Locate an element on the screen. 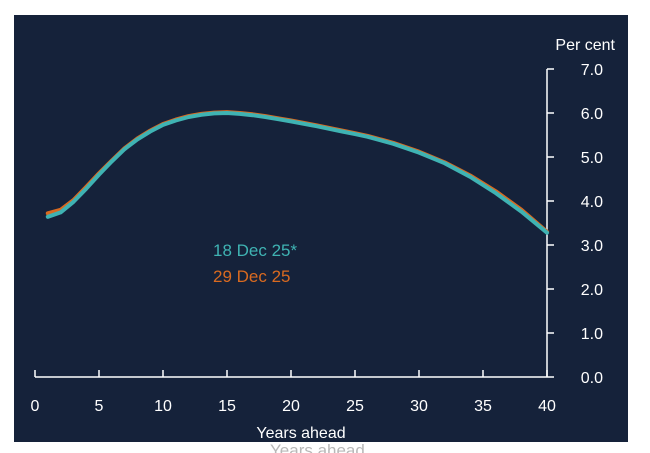 Image resolution: width=650 pixels, height=453 pixels. x-tick-label: 40 is located at coordinates (547, 406).